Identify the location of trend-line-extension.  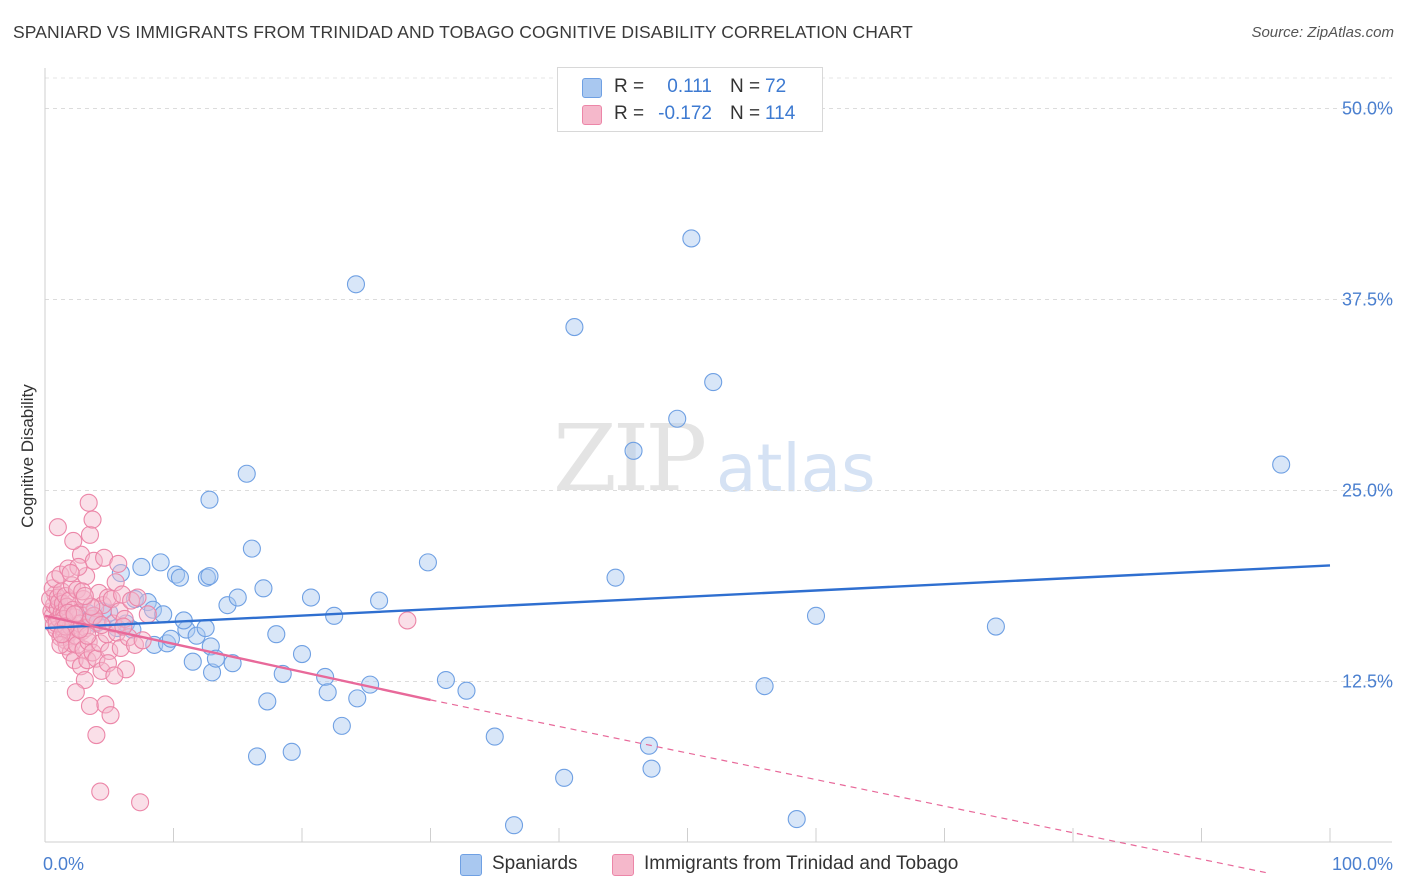
(848, 786).